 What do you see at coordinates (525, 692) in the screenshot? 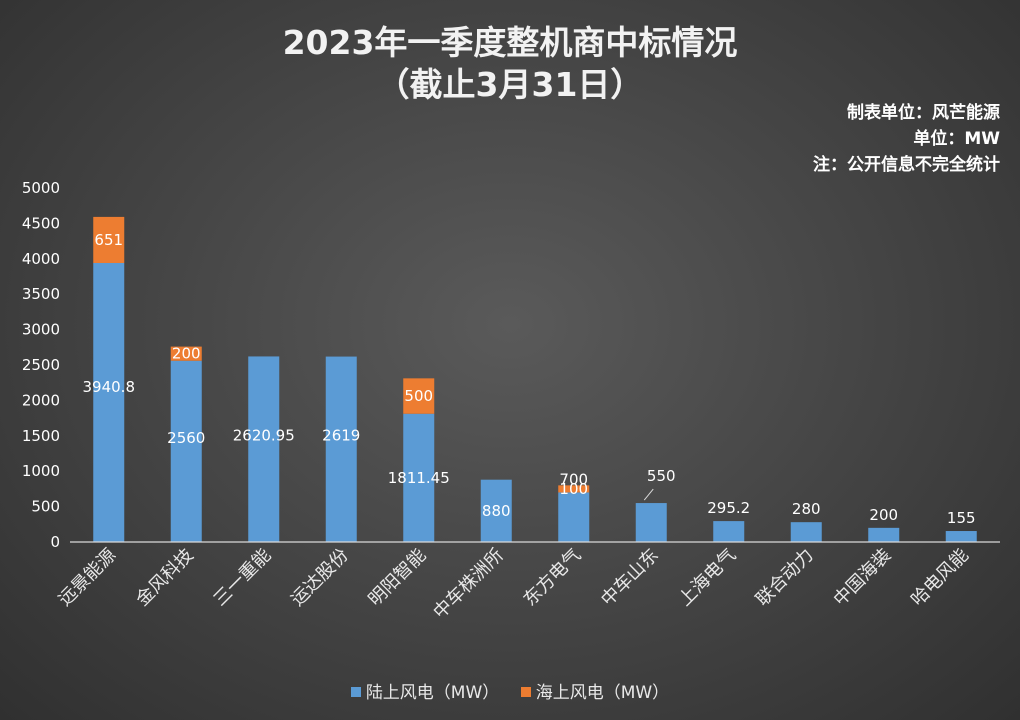
I see `legend-swatch-offshore` at bounding box center [525, 692].